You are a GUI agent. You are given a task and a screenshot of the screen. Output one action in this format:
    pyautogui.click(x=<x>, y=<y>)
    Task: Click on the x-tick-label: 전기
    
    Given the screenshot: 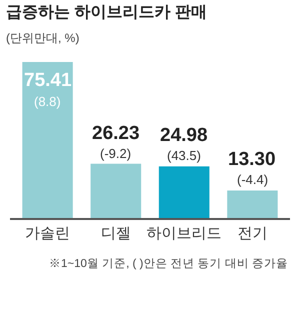 What is the action you would take?
    pyautogui.click(x=252, y=233)
    